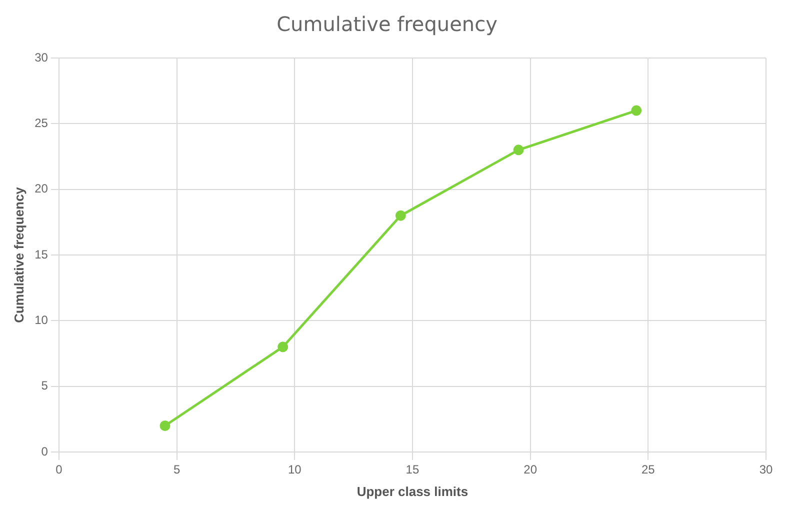  What do you see at coordinates (176, 469) in the screenshot?
I see `x-tick-label: 5` at bounding box center [176, 469].